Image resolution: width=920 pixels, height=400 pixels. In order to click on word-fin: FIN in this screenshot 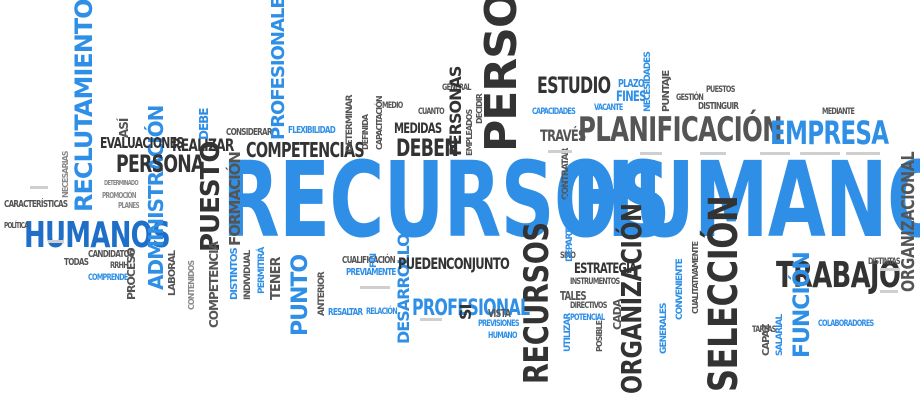, I will do `click(374, 260)`.